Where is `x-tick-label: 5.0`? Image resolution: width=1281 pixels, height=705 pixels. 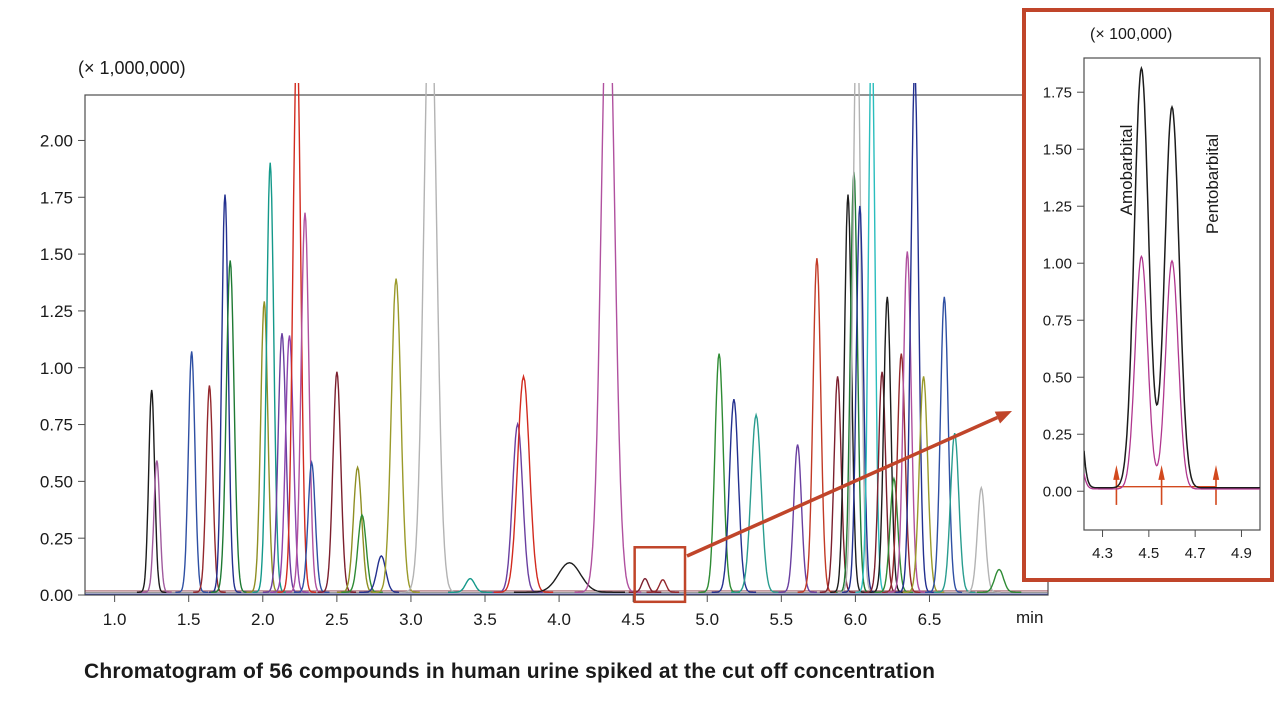
x-tick-label: 5.0 is located at coordinates (707, 619).